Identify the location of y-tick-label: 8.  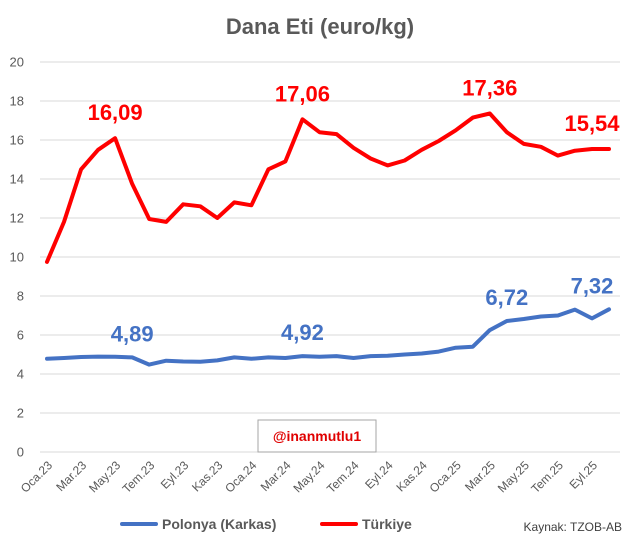
(20, 296).